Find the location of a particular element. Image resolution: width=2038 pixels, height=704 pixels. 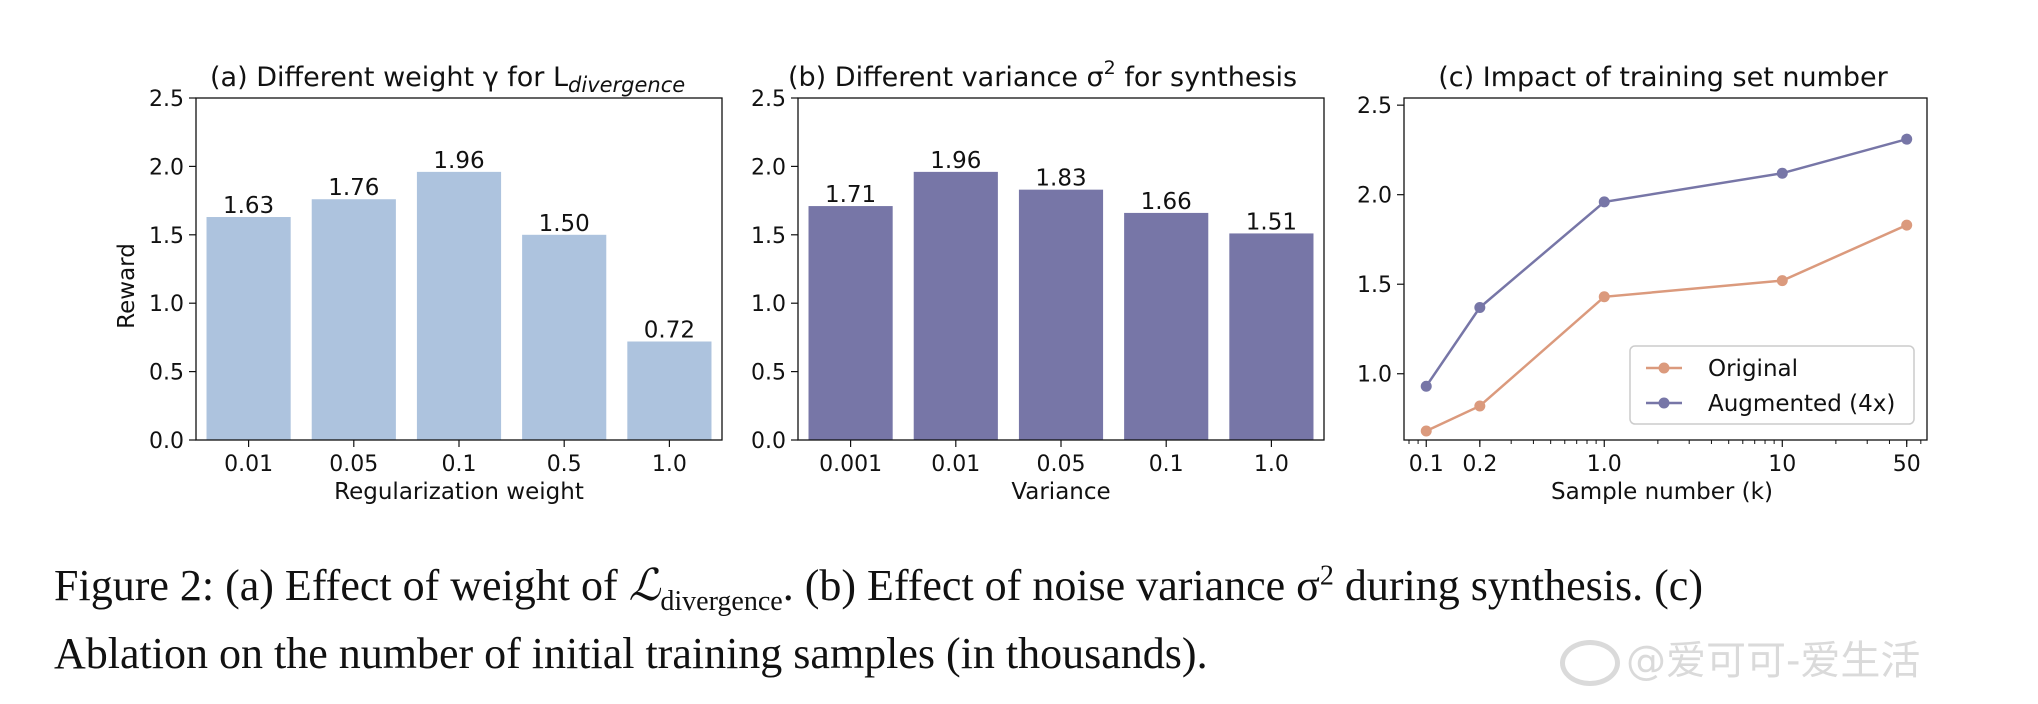

panel-c-xlabel: Sample number (k) is located at coordinates (1662, 492).